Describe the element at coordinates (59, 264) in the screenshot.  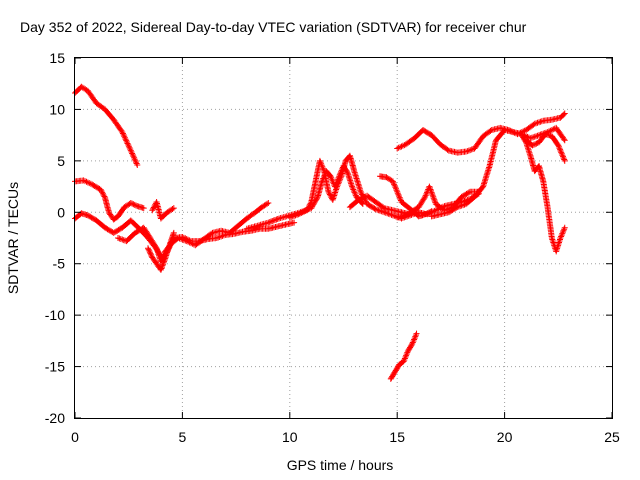
I see `y-tick-label: -5` at that location.